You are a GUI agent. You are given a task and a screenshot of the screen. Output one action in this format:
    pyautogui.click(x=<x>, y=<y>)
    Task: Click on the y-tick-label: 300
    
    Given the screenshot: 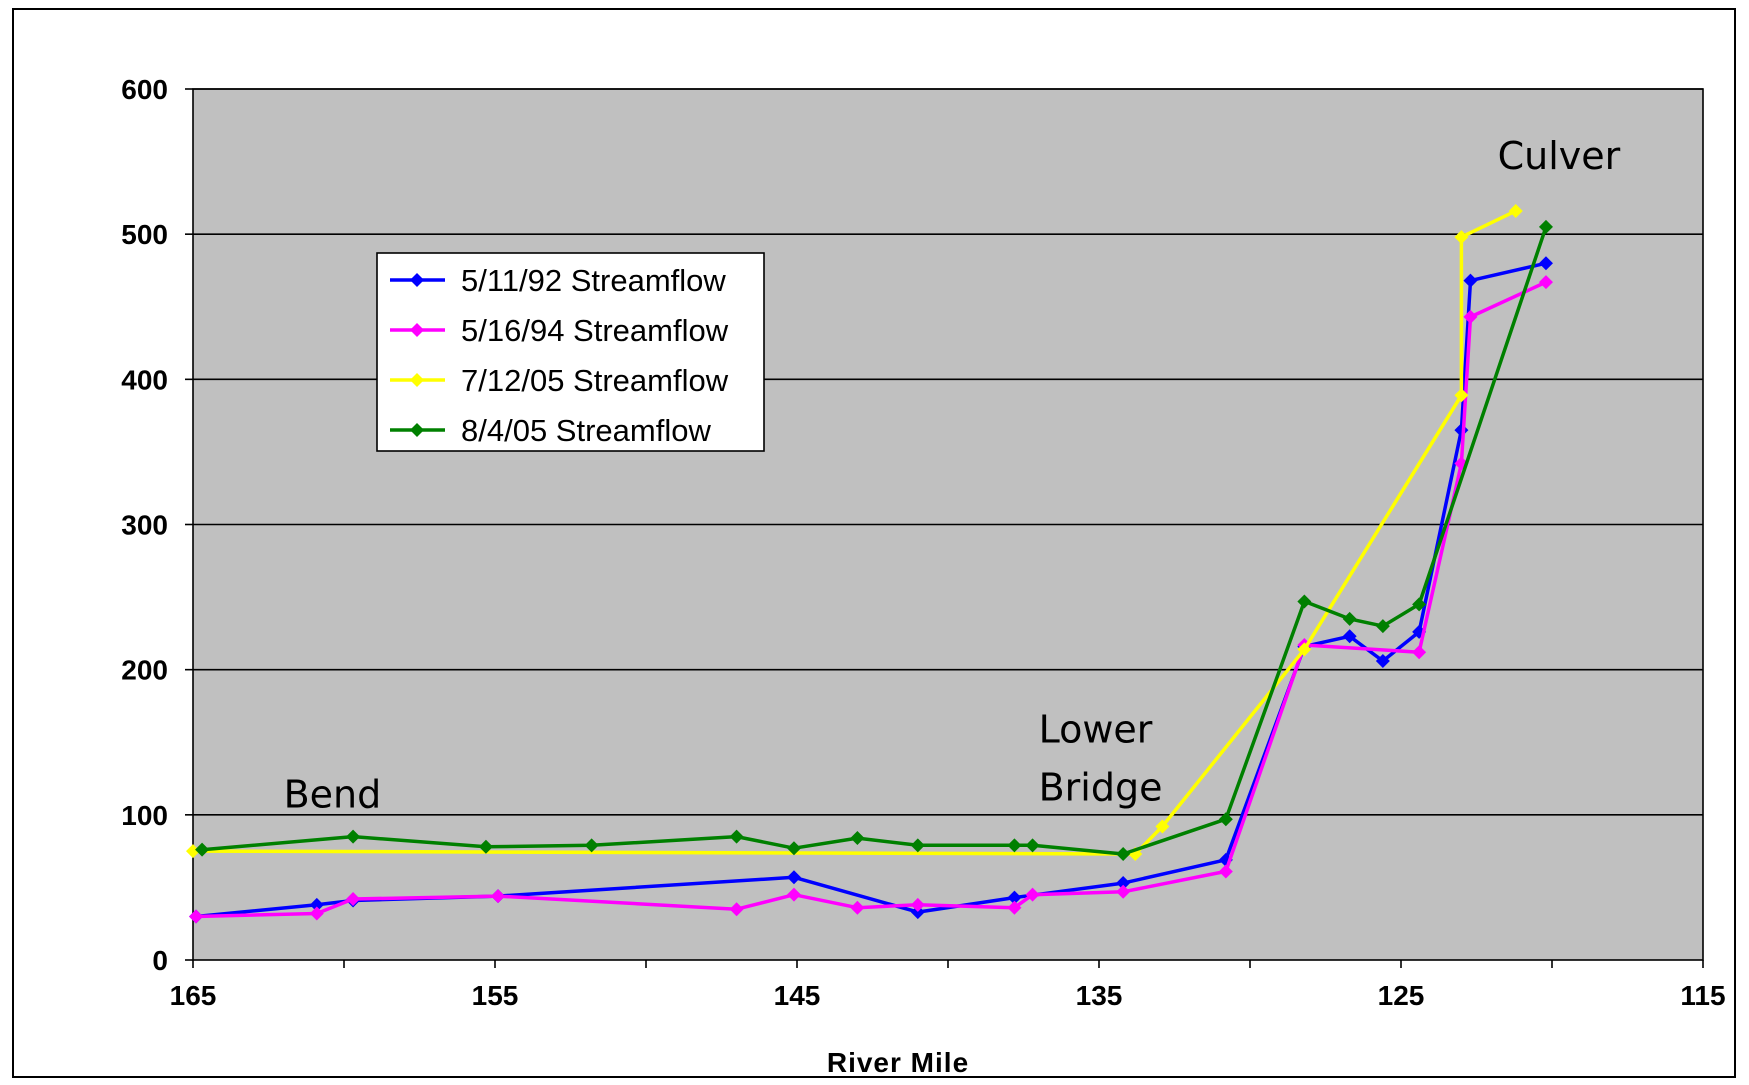 What is the action you would take?
    pyautogui.click(x=144, y=525)
    